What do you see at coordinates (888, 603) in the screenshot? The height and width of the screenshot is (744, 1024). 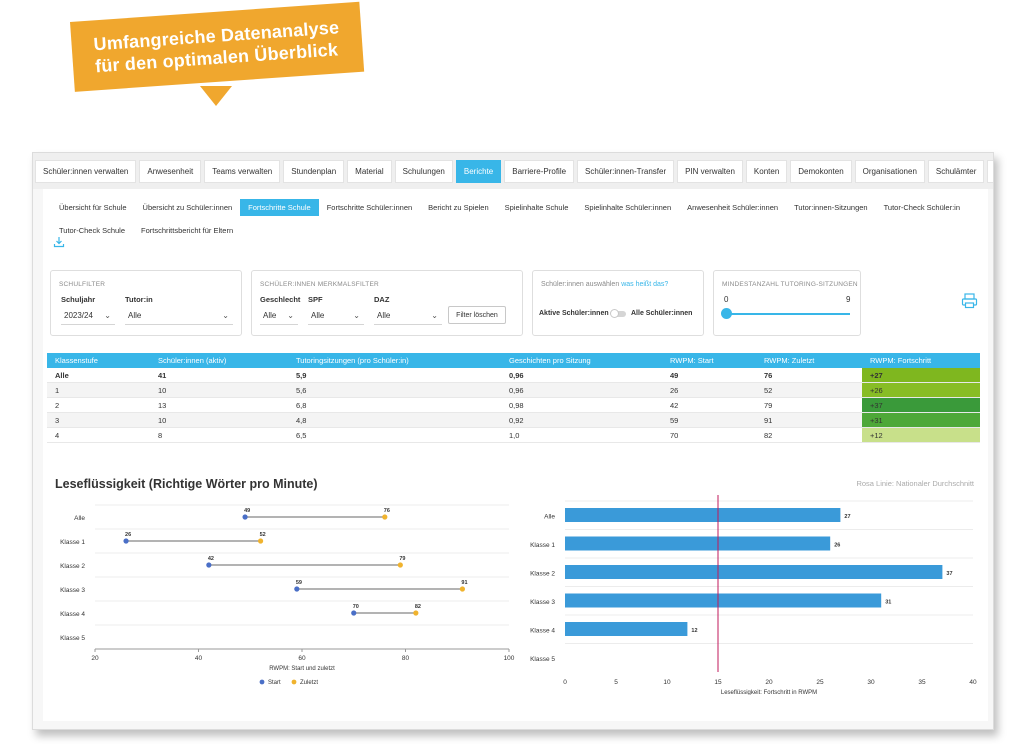 I see `bar-data-label: 31` at bounding box center [888, 603].